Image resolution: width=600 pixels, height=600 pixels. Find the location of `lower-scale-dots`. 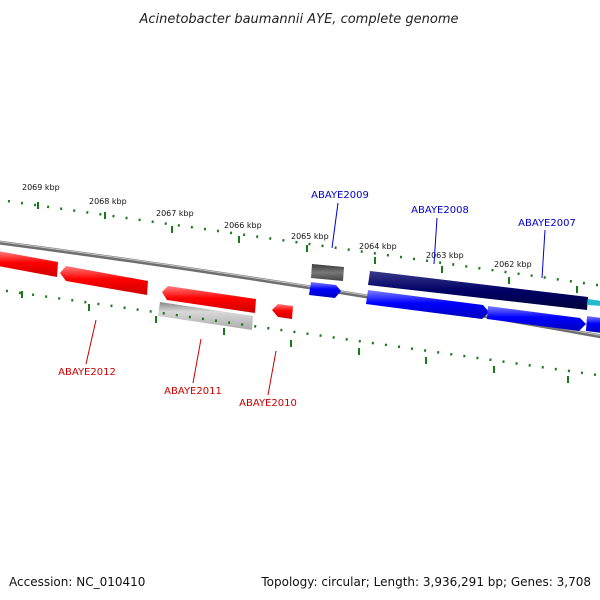

lower-scale-dots is located at coordinates (302, 333).